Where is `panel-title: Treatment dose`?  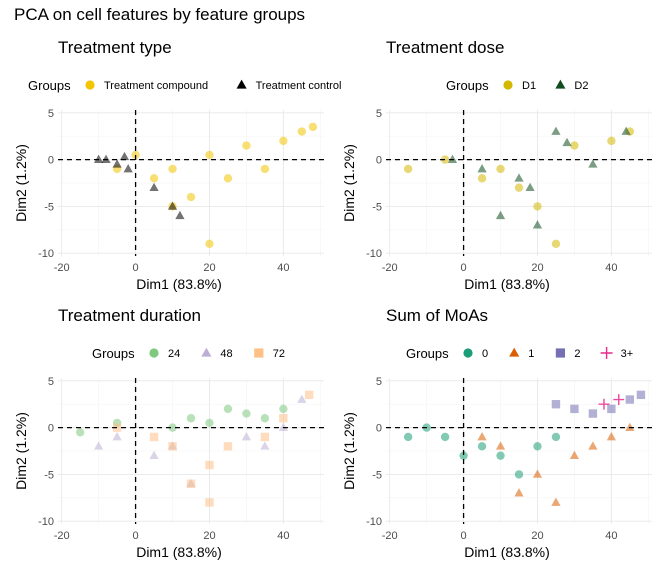 panel-title: Treatment dose is located at coordinates (445, 47).